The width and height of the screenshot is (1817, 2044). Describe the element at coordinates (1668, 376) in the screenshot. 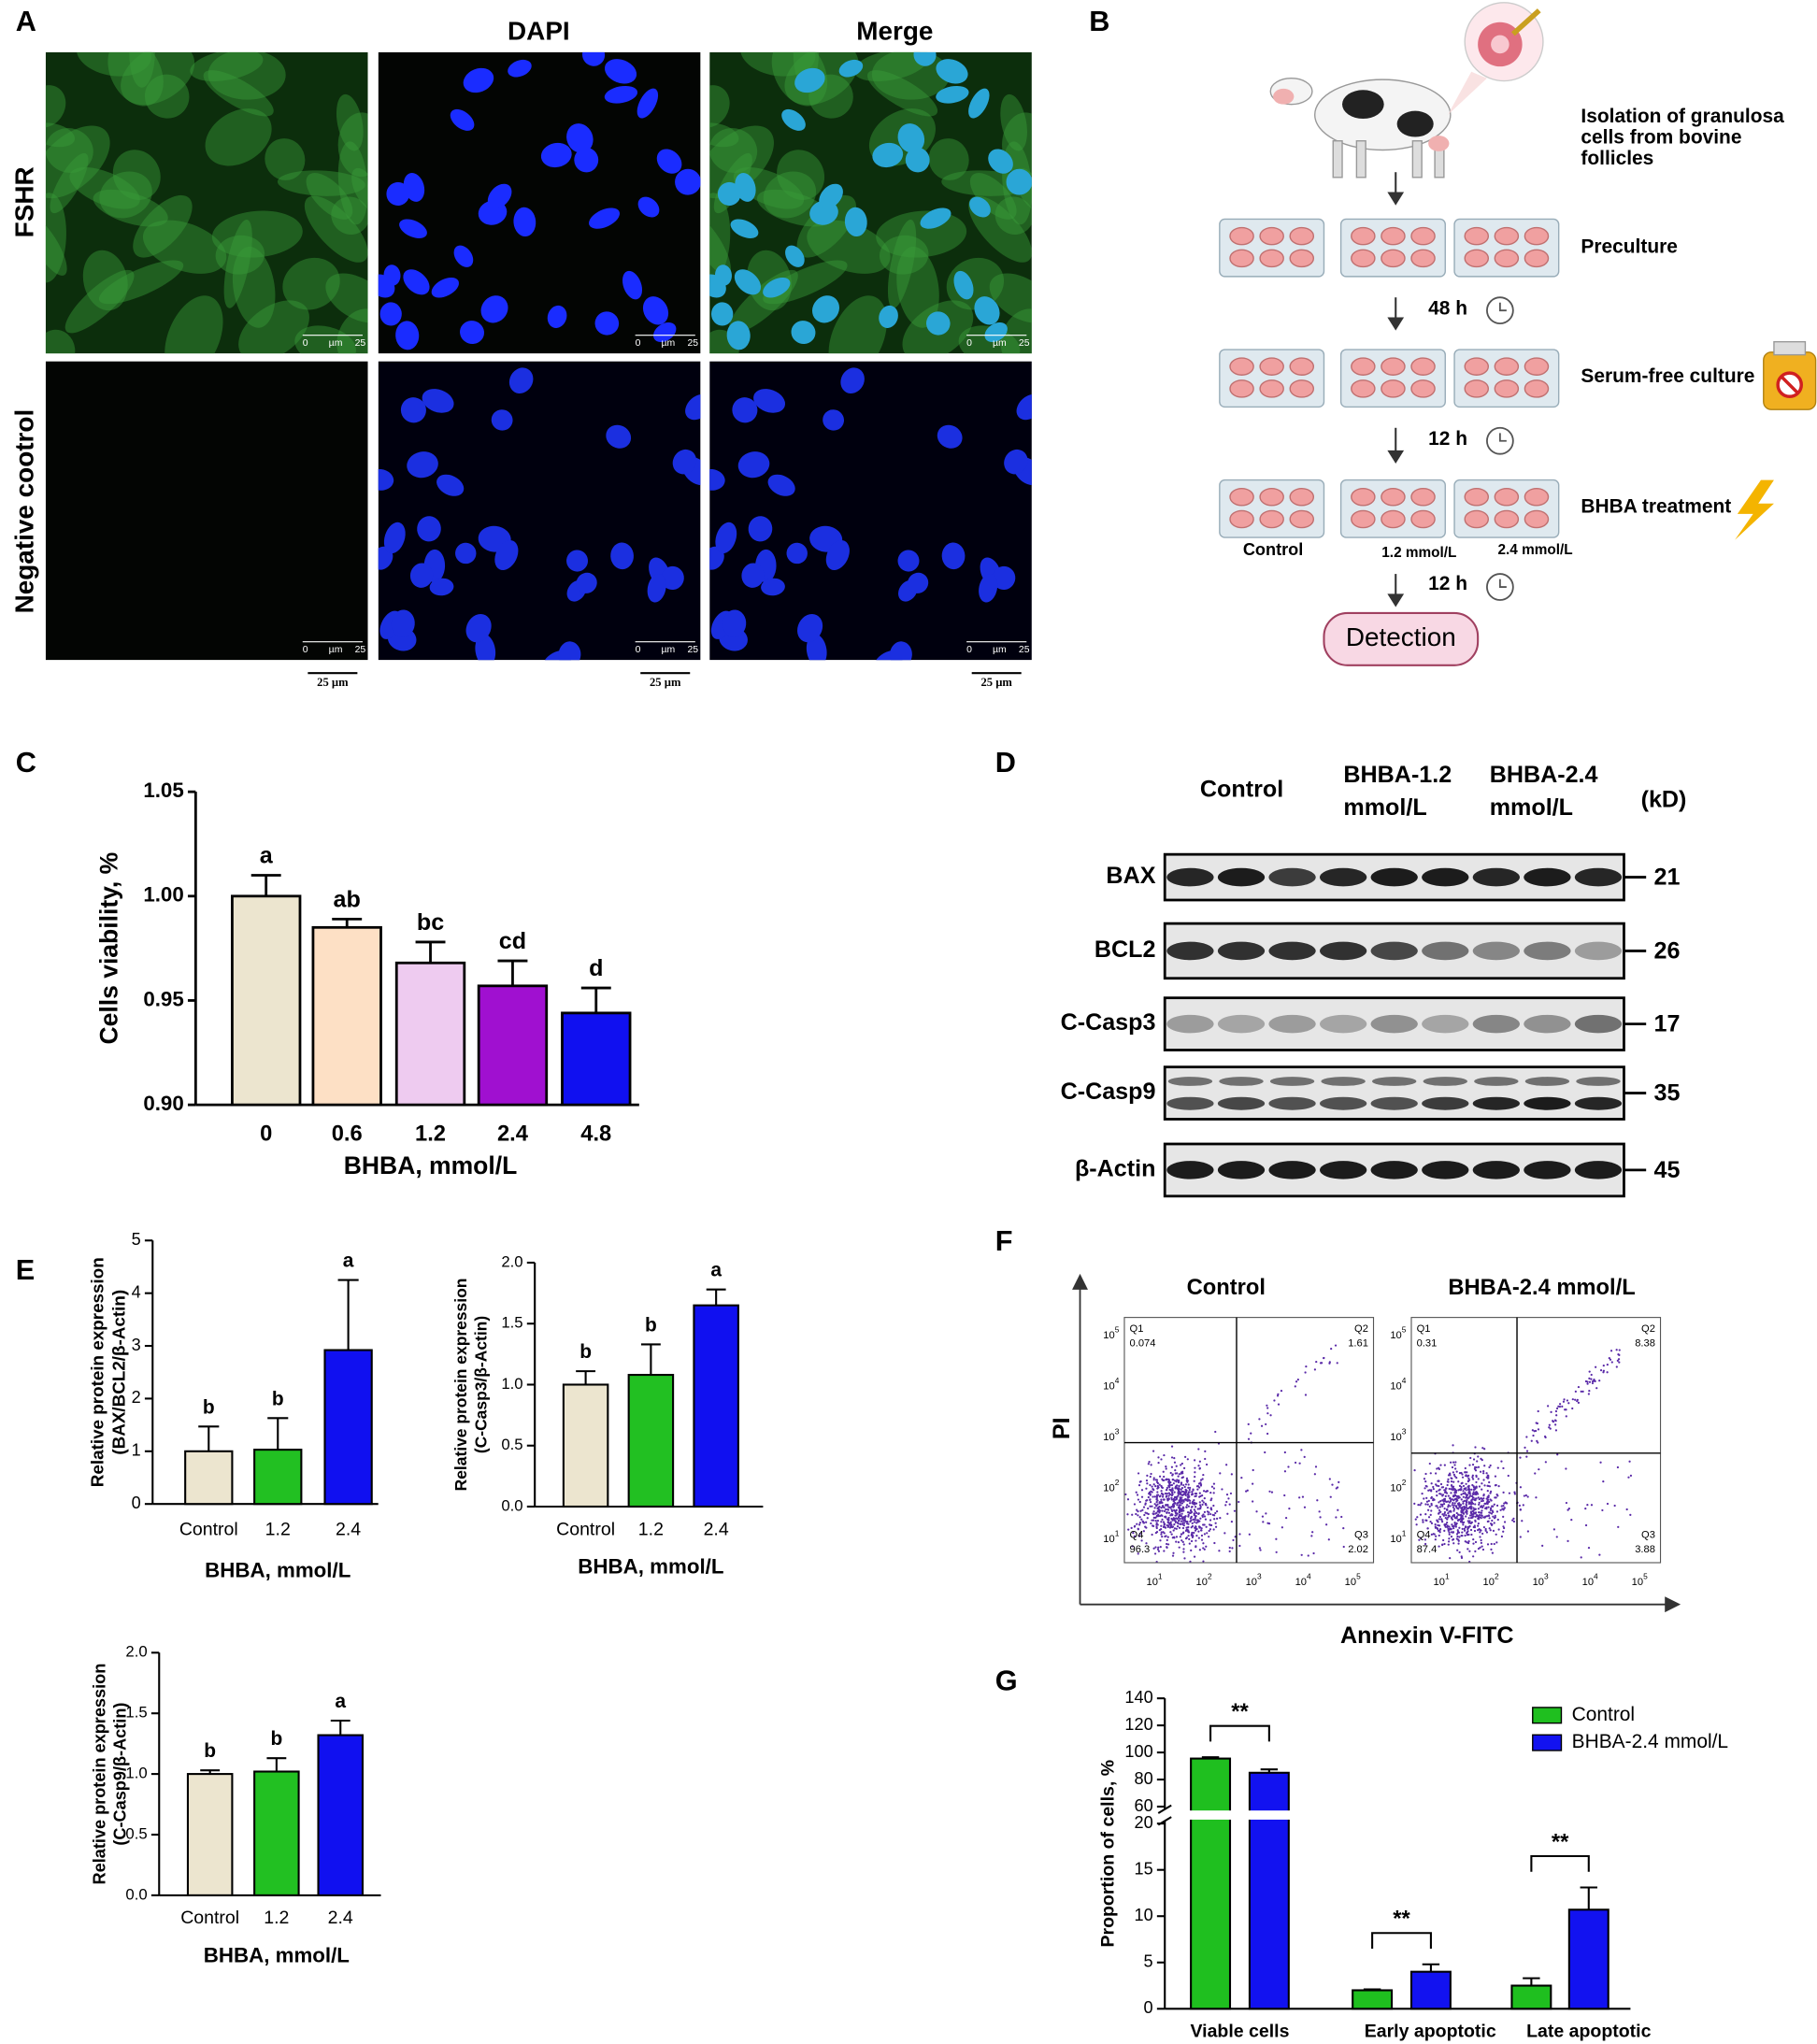

I see `step-text: Serum-free culture` at that location.